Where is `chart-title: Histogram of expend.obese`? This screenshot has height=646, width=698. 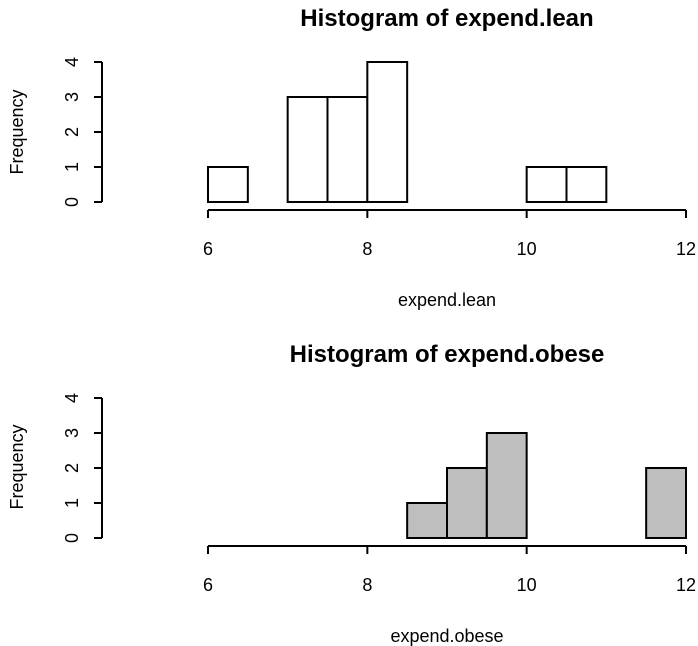 chart-title: Histogram of expend.obese is located at coordinates (447, 354).